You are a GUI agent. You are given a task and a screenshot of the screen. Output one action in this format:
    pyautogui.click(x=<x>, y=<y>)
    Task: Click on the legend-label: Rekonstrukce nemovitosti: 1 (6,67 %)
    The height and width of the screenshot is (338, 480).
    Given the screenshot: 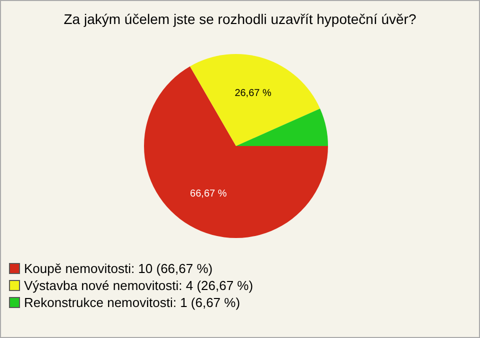 What is the action you would take?
    pyautogui.click(x=132, y=302)
    